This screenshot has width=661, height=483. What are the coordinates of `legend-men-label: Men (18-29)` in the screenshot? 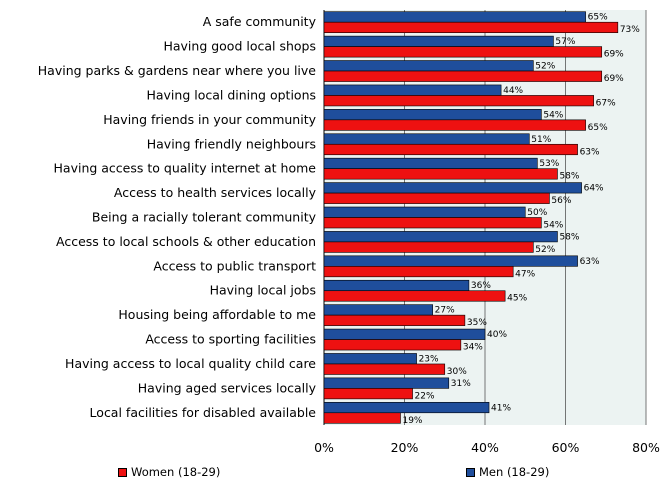 It's located at (514, 472).